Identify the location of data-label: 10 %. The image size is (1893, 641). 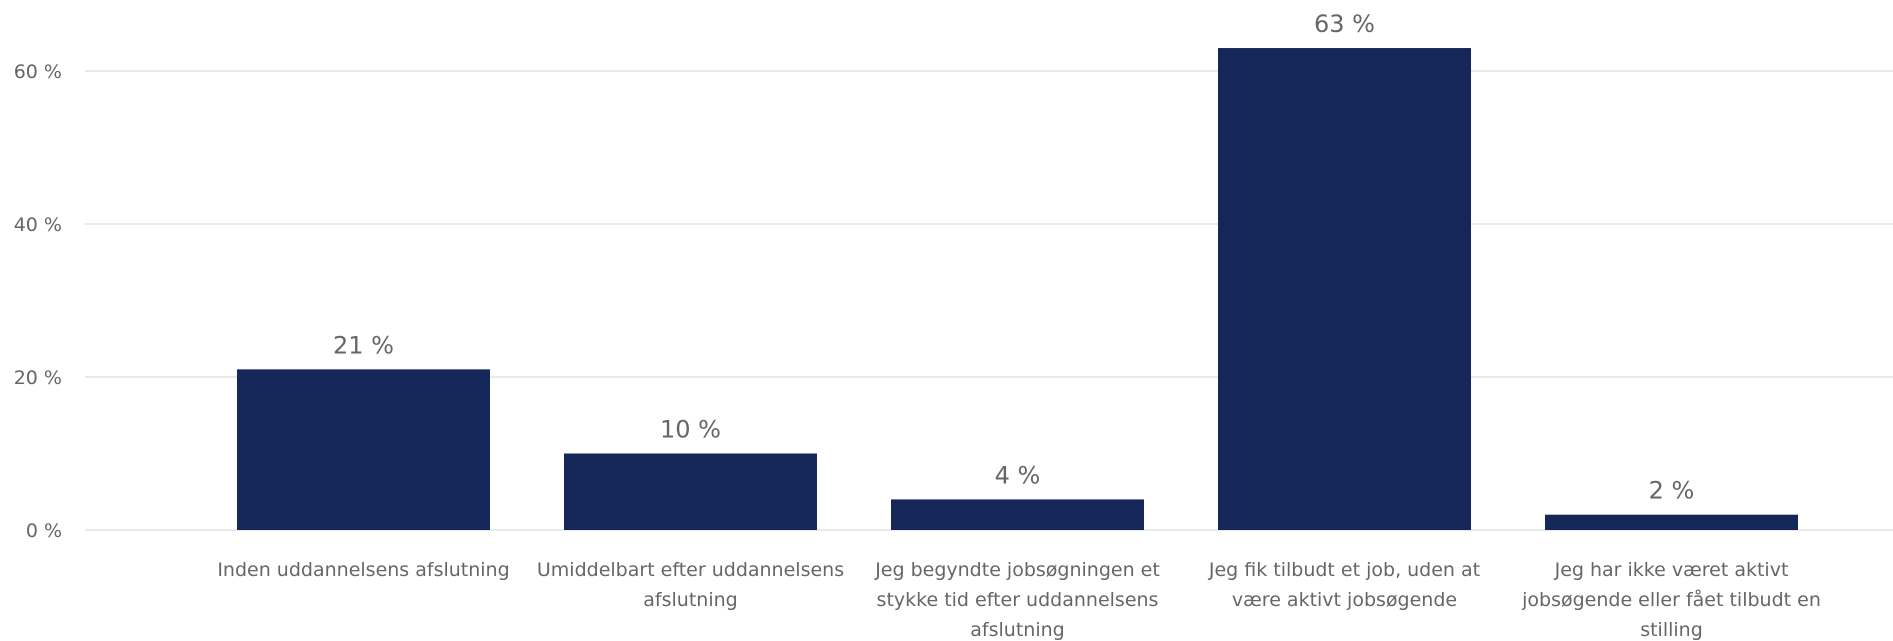
(690, 430).